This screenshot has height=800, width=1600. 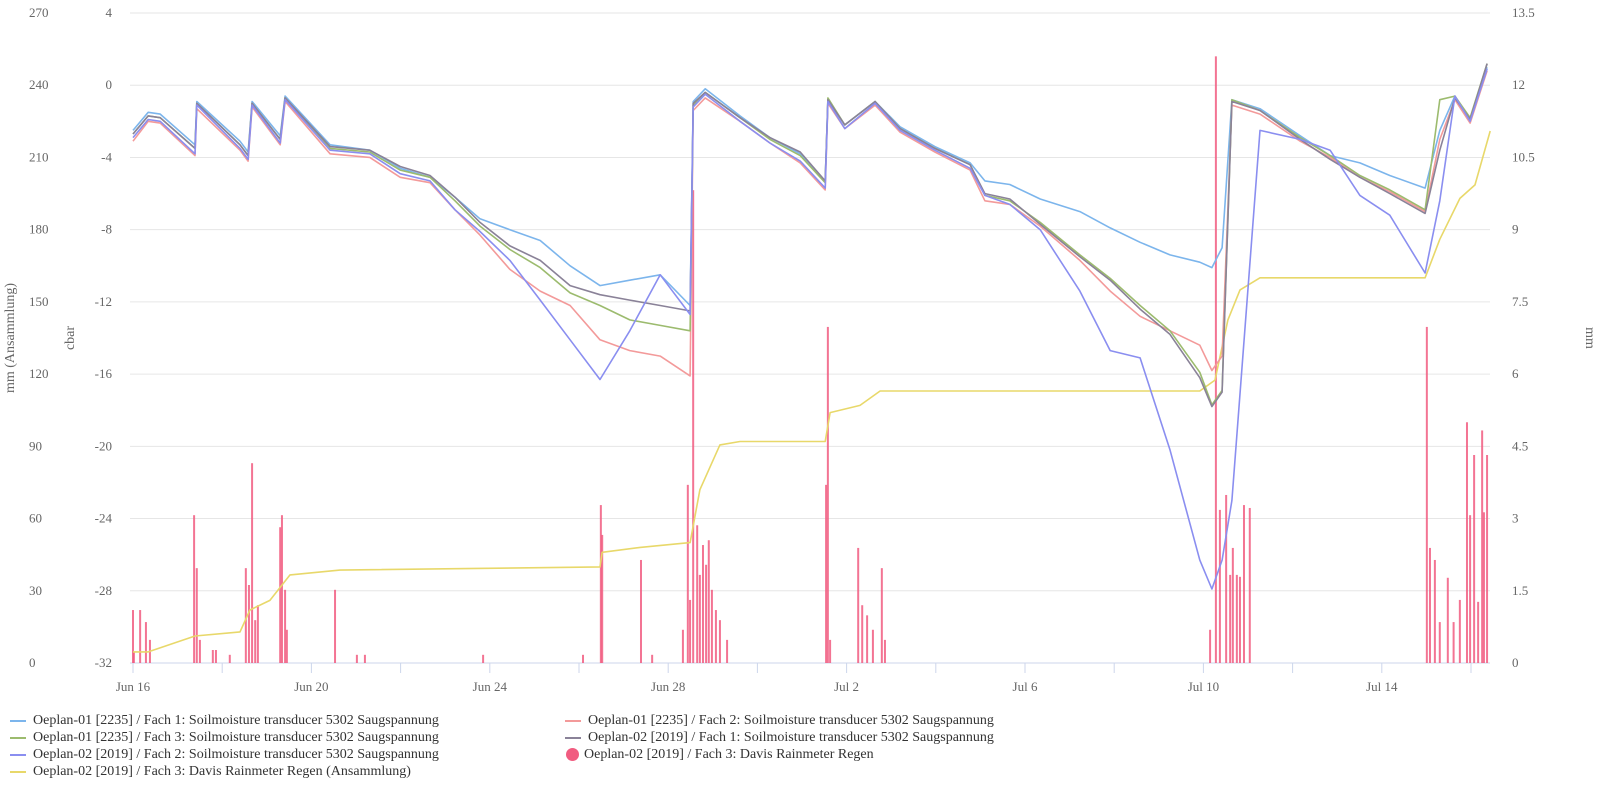 What do you see at coordinates (1515, 662) in the screenshot?
I see `y-tick-label-mm-rain: 0` at bounding box center [1515, 662].